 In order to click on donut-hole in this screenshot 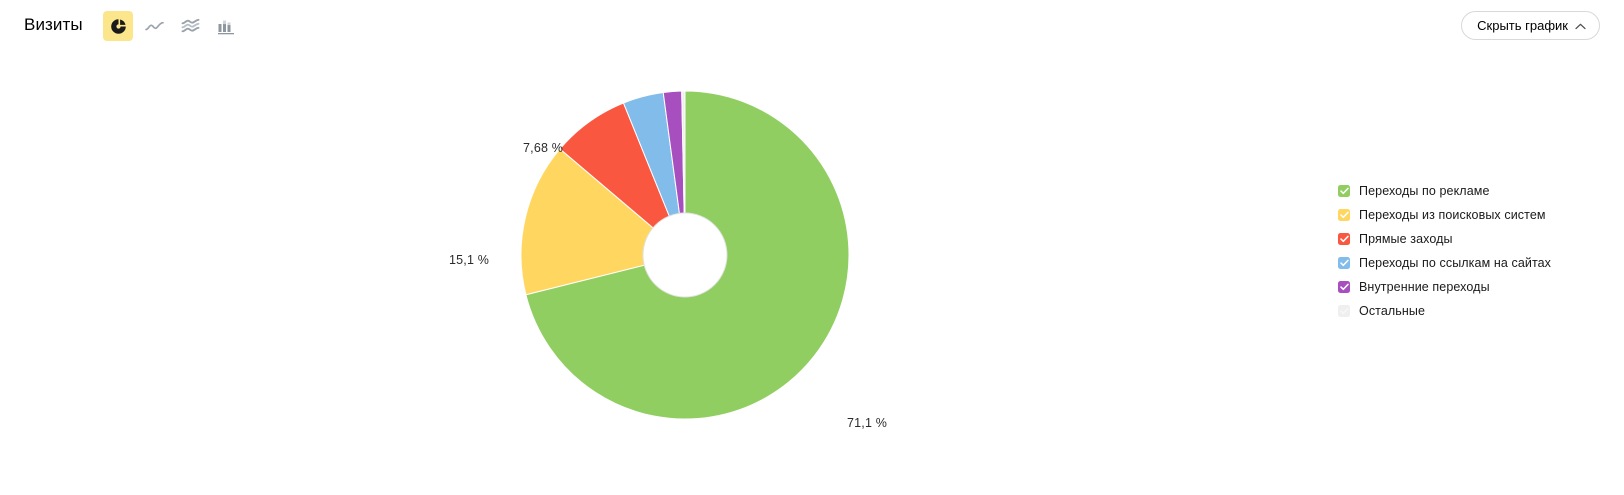, I will do `click(685, 255)`.